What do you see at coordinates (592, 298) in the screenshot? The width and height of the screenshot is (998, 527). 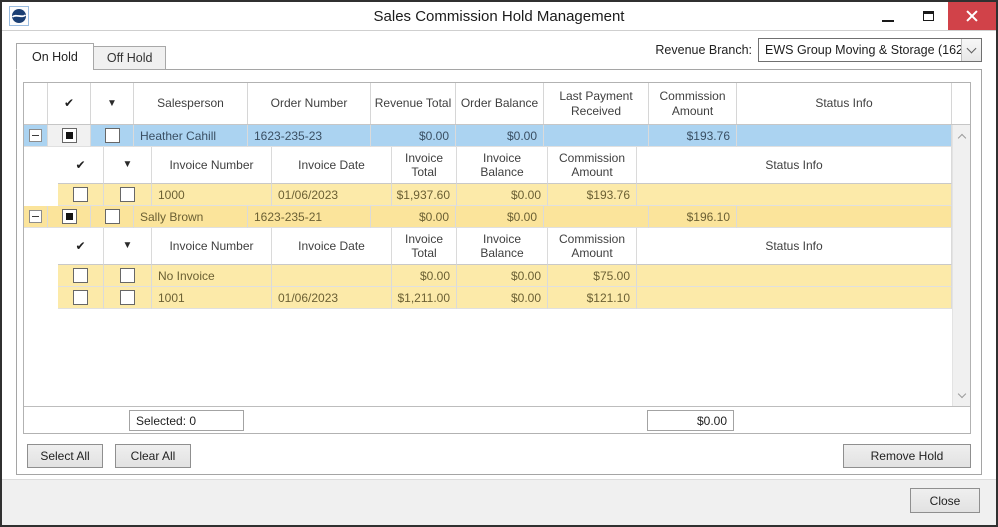 I see `commission_amount-cell: $121.10` at bounding box center [592, 298].